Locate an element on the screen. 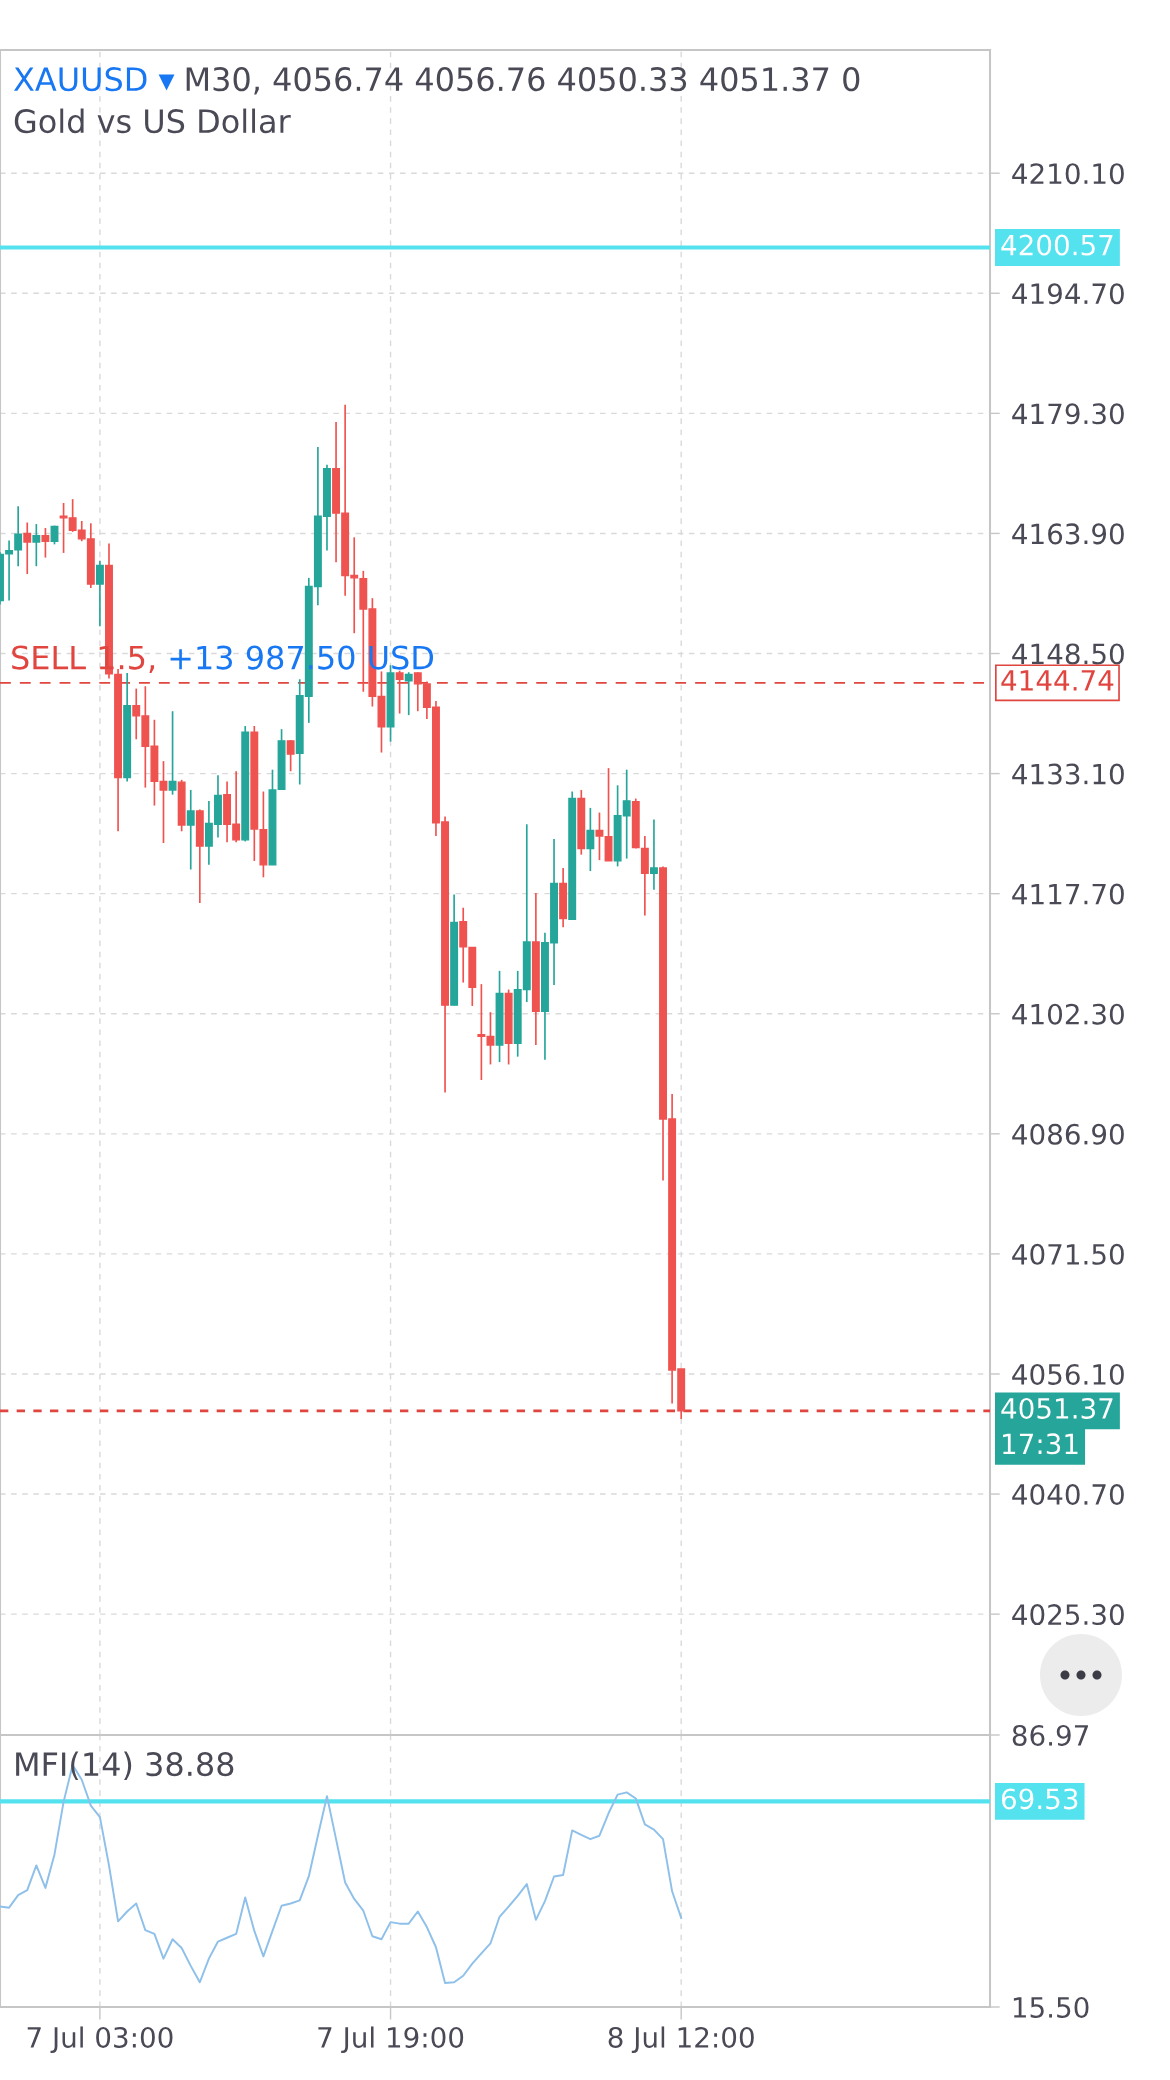  y-tick-label: 4102.30 is located at coordinates (1068, 1014).